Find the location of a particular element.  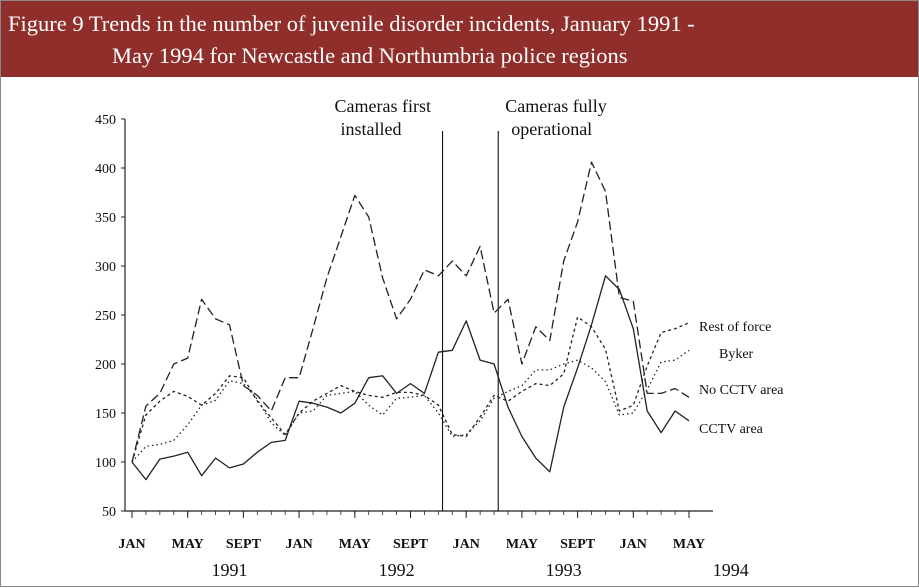

y-tick-label: 250 is located at coordinates (105, 316).